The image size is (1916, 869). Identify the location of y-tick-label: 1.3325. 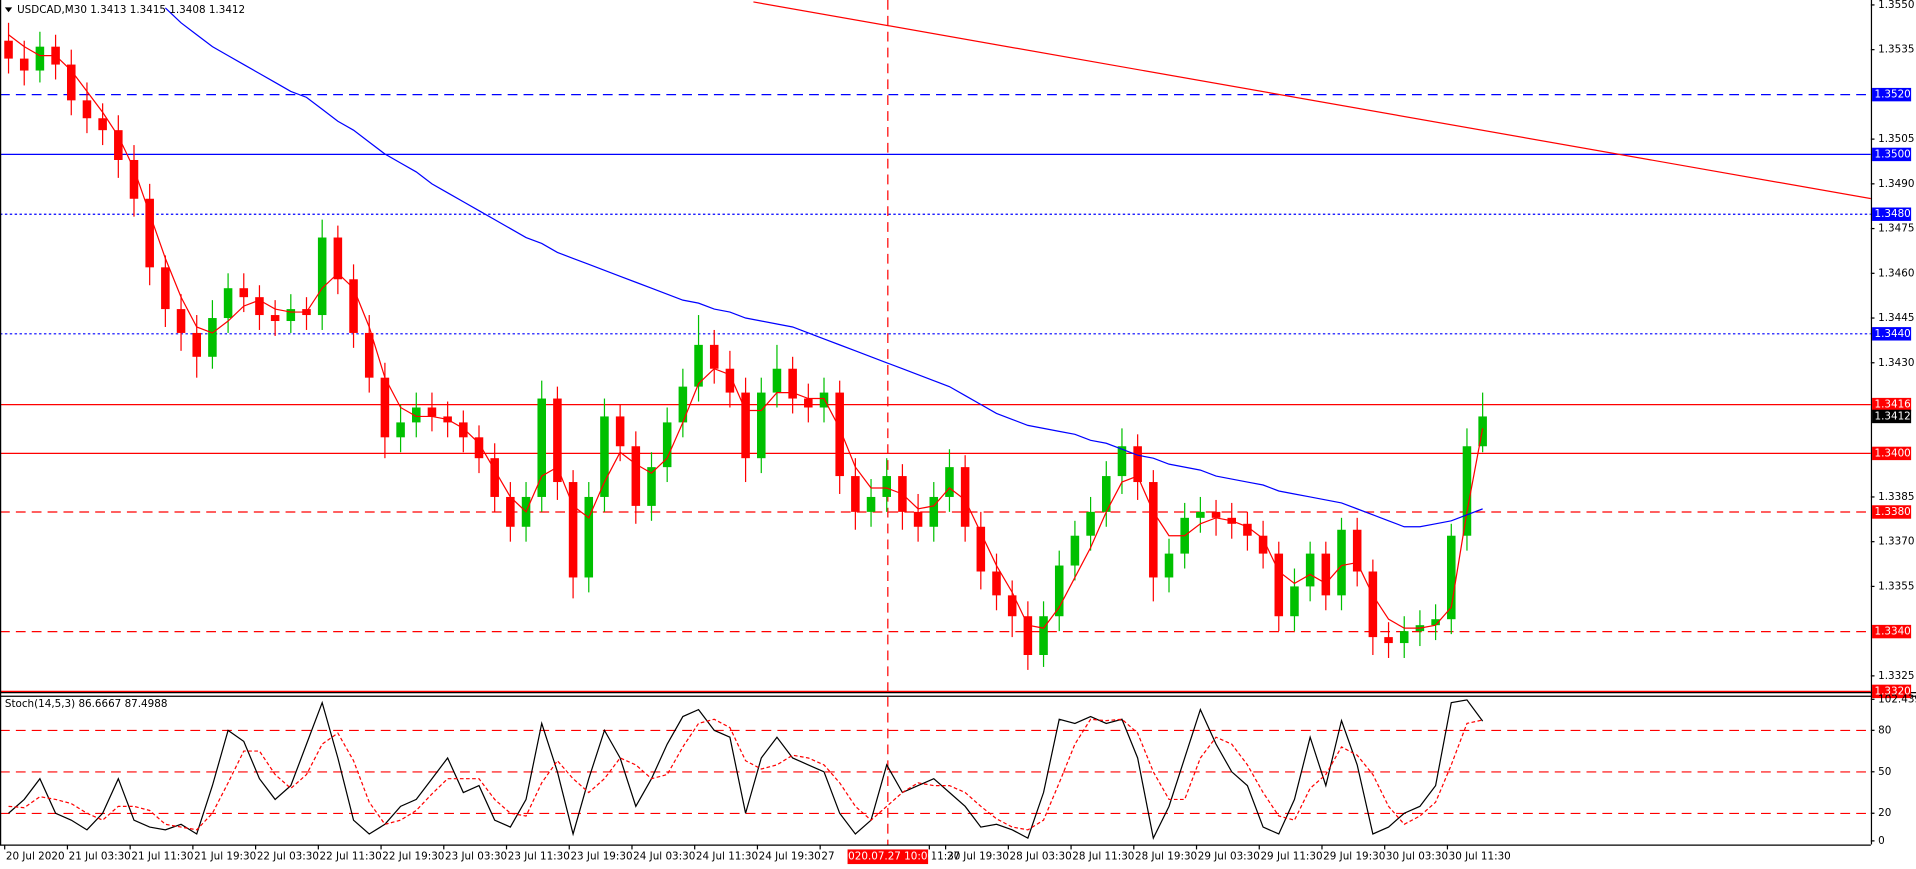
(1896, 676).